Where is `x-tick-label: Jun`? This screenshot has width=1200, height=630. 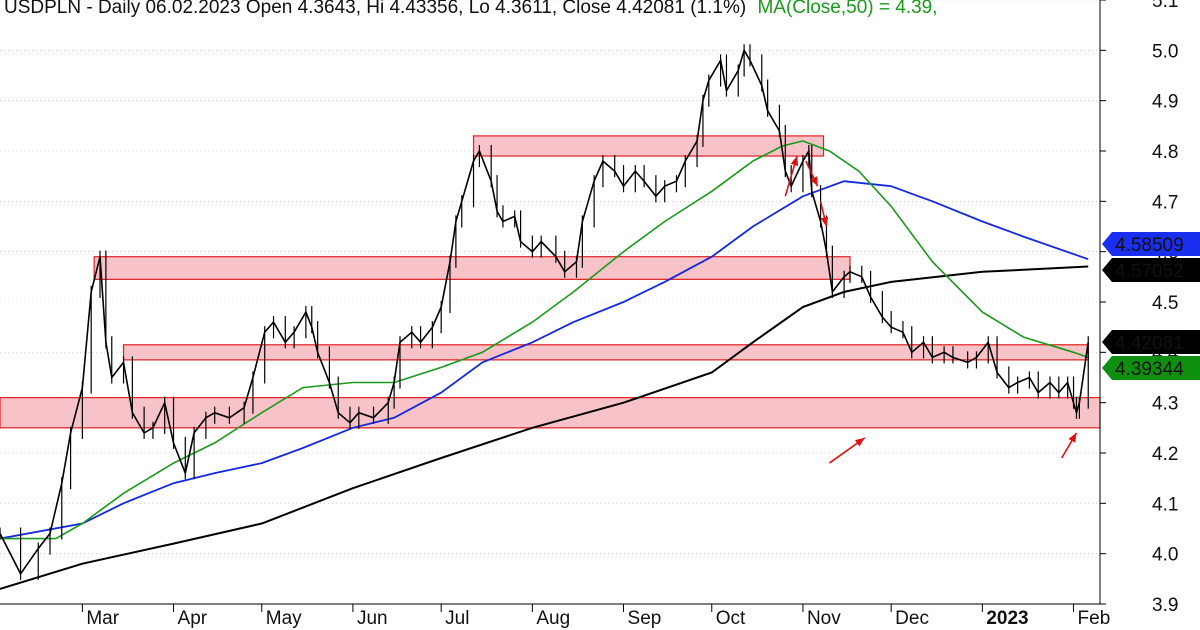 x-tick-label: Jun is located at coordinates (372, 618).